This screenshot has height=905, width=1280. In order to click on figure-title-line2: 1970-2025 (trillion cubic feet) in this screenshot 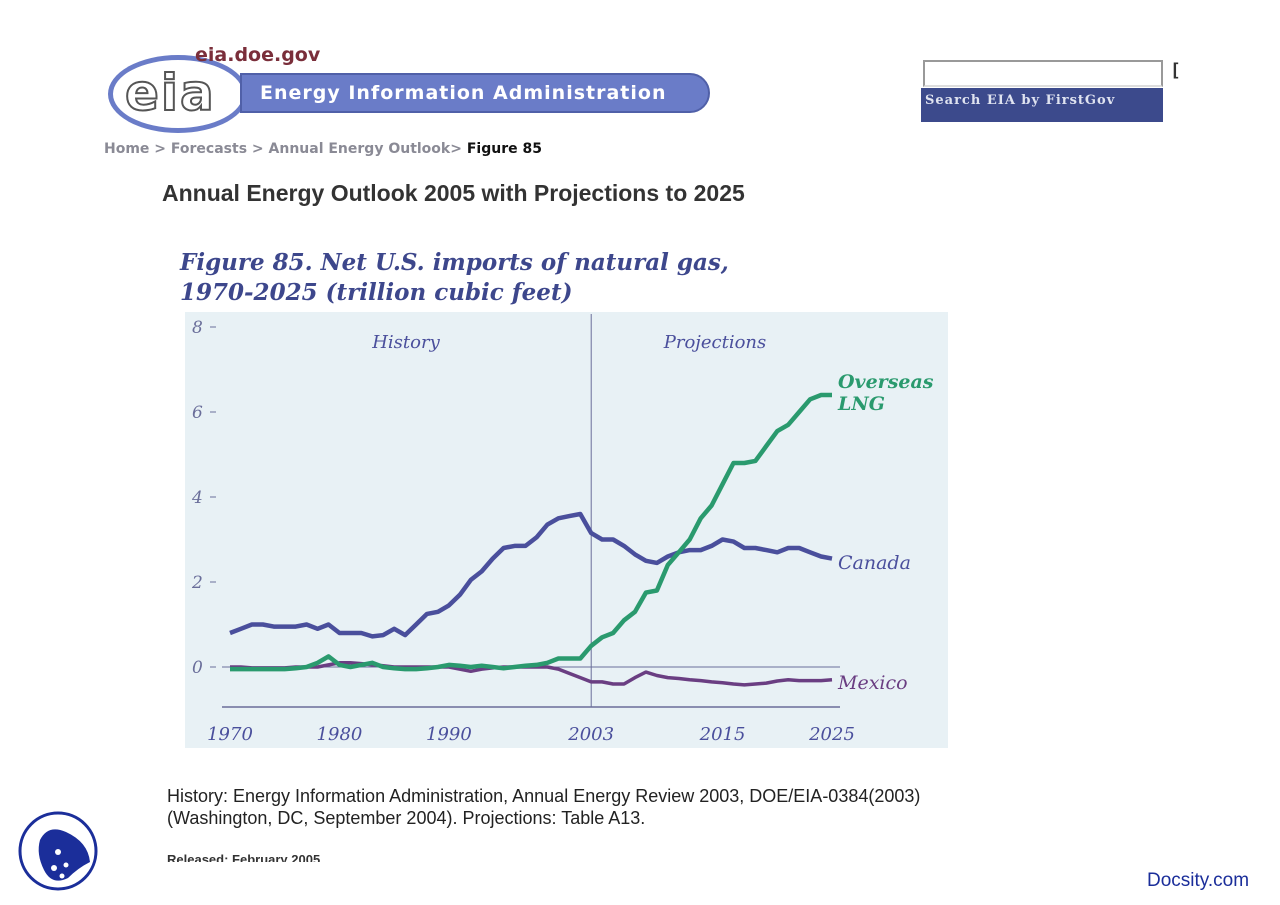, I will do `click(376, 292)`.